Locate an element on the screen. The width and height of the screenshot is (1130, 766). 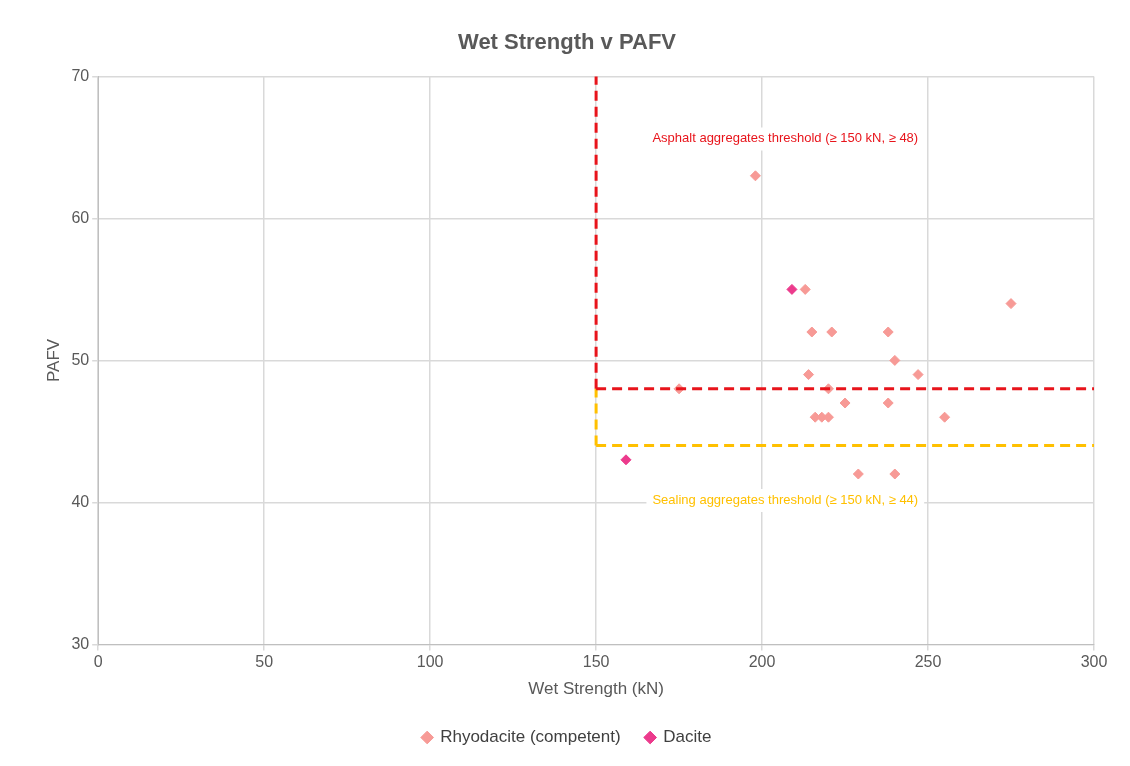
x-tick-label: 50 is located at coordinates (264, 662).